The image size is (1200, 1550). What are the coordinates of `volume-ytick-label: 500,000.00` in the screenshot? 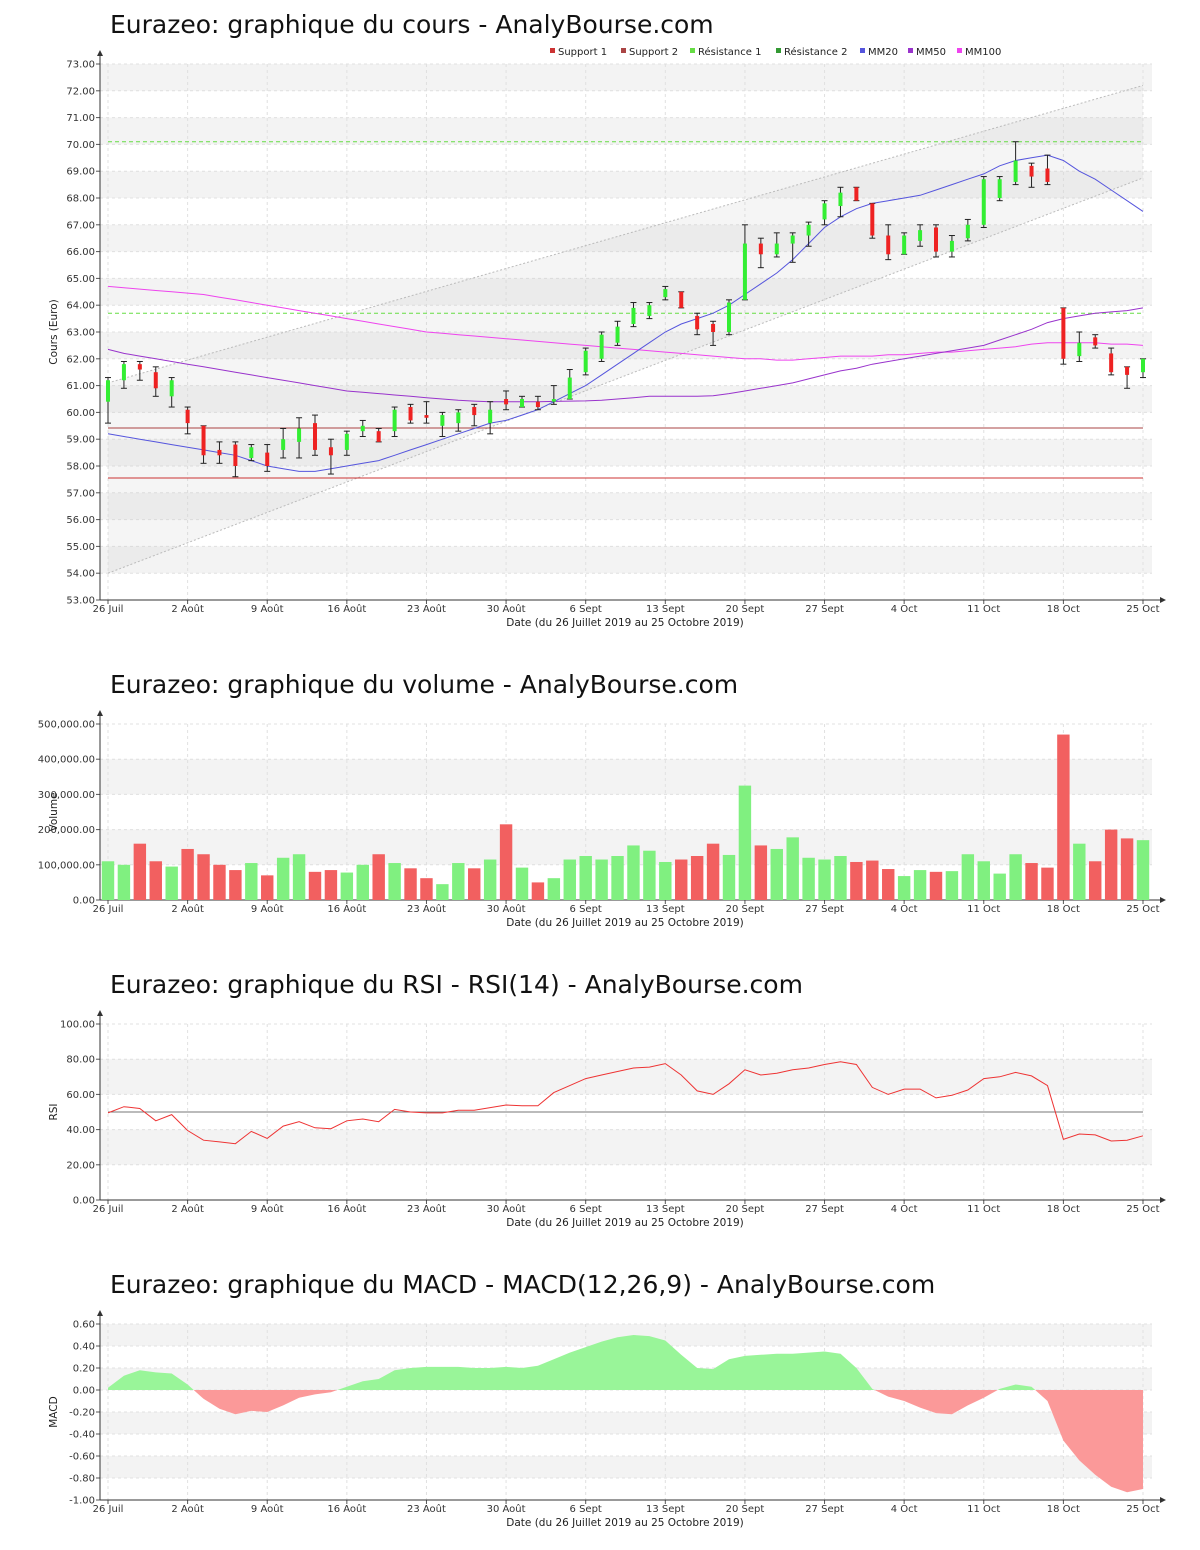 It's located at (66, 725).